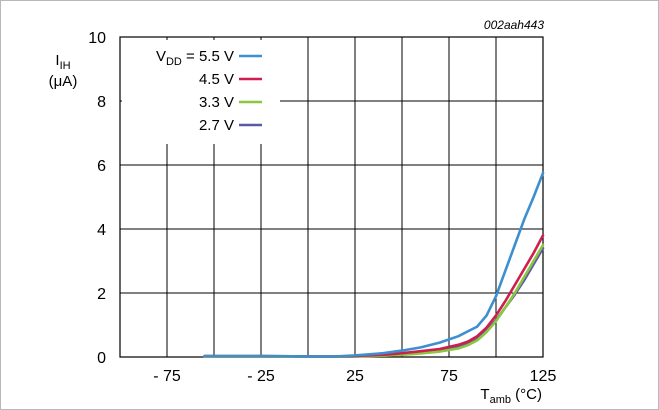 The height and width of the screenshot is (410, 659). What do you see at coordinates (543, 376) in the screenshot?
I see `x-tick-label: 125` at bounding box center [543, 376].